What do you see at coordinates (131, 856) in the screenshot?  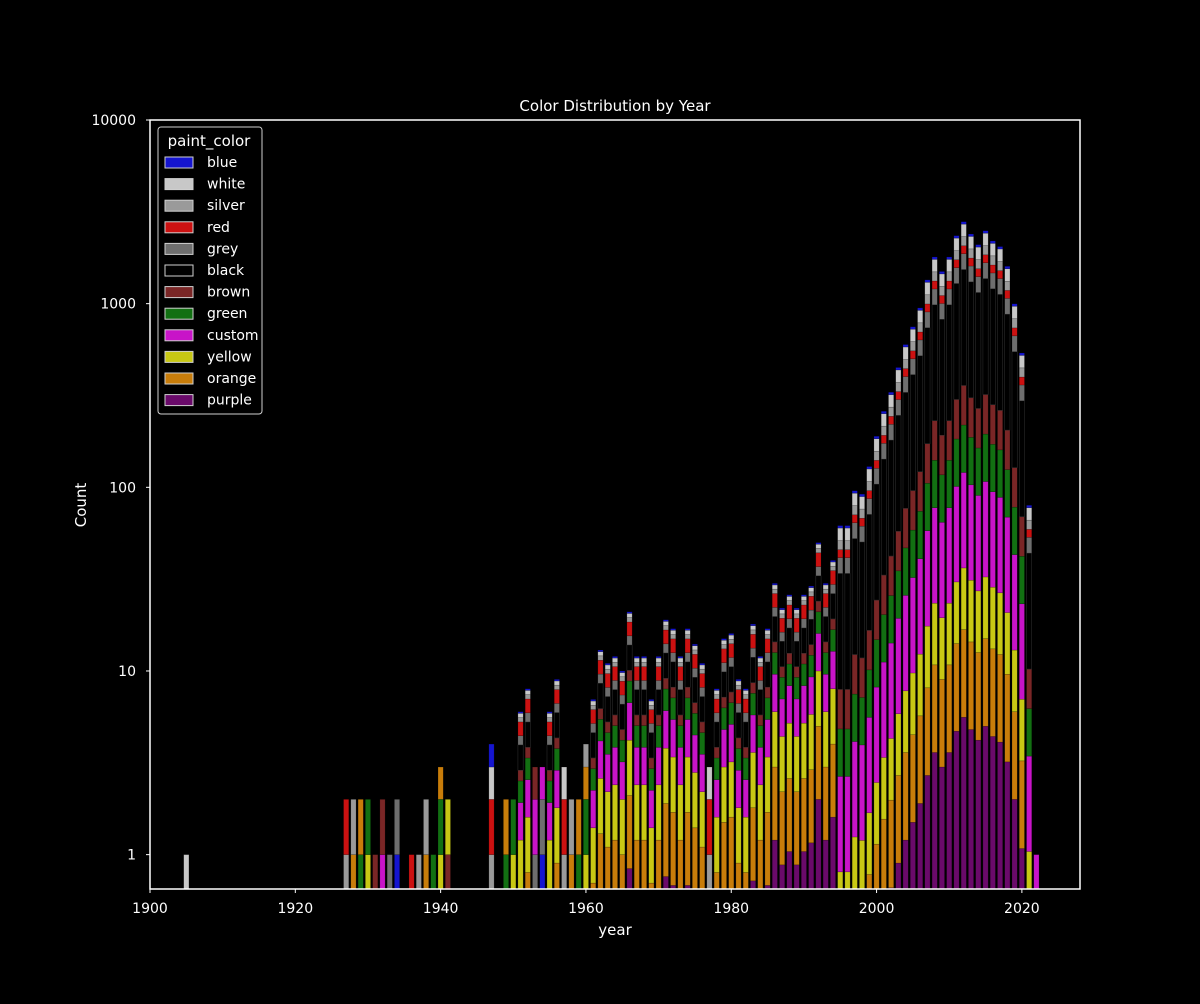 I see `y-tick-label: 1` at bounding box center [131, 856].